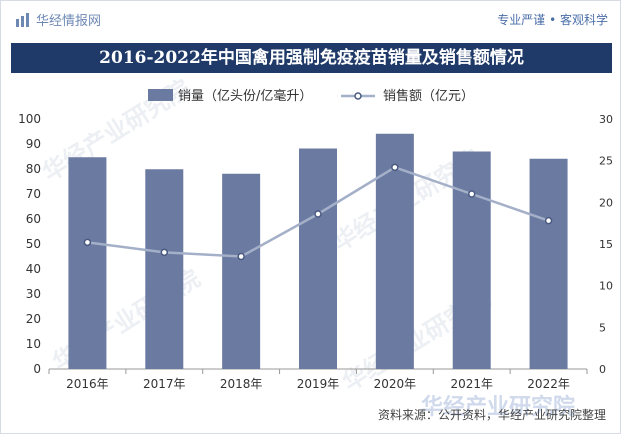 The height and width of the screenshot is (436, 623). Describe the element at coordinates (160, 95) in the screenshot. I see `legend-bar-swatch` at that location.